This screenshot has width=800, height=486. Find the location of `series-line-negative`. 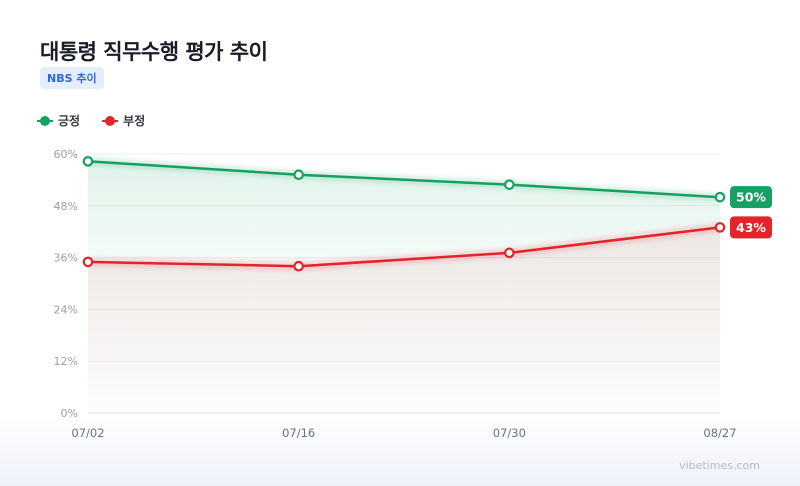

series-line-negative is located at coordinates (404, 247).